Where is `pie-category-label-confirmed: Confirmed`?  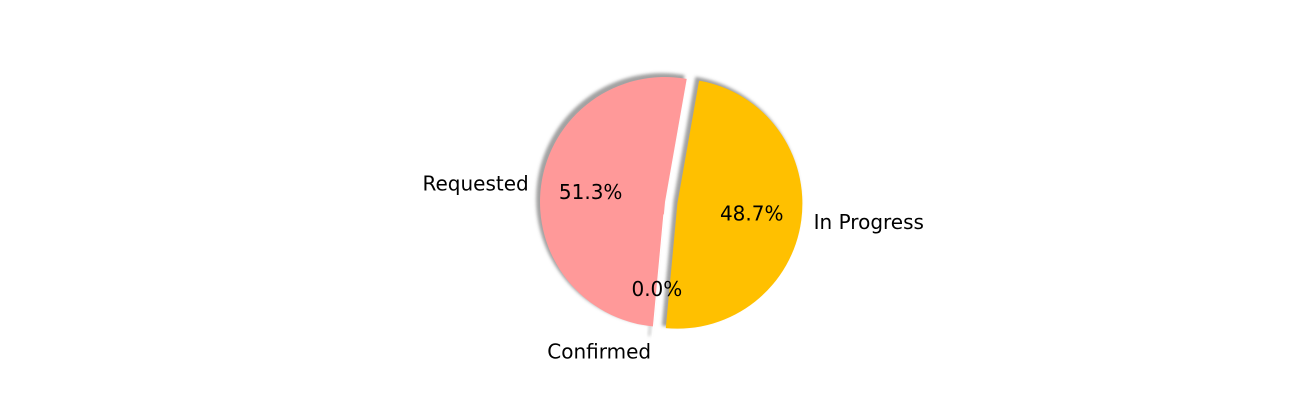 pie-category-label-confirmed: Confirmed is located at coordinates (599, 351).